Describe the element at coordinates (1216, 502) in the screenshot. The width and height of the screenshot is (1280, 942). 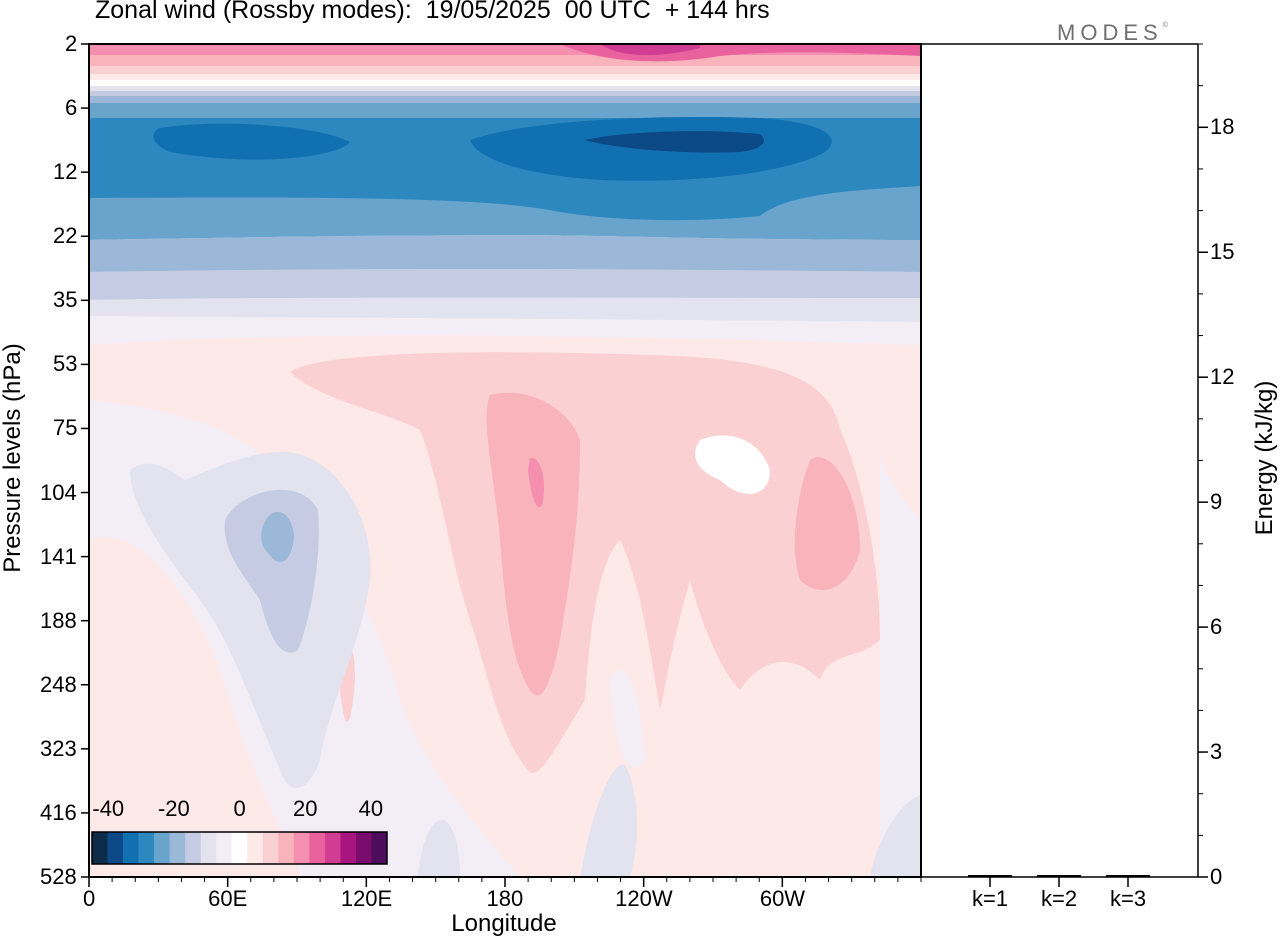
I see `energy-tick-label: 9` at that location.